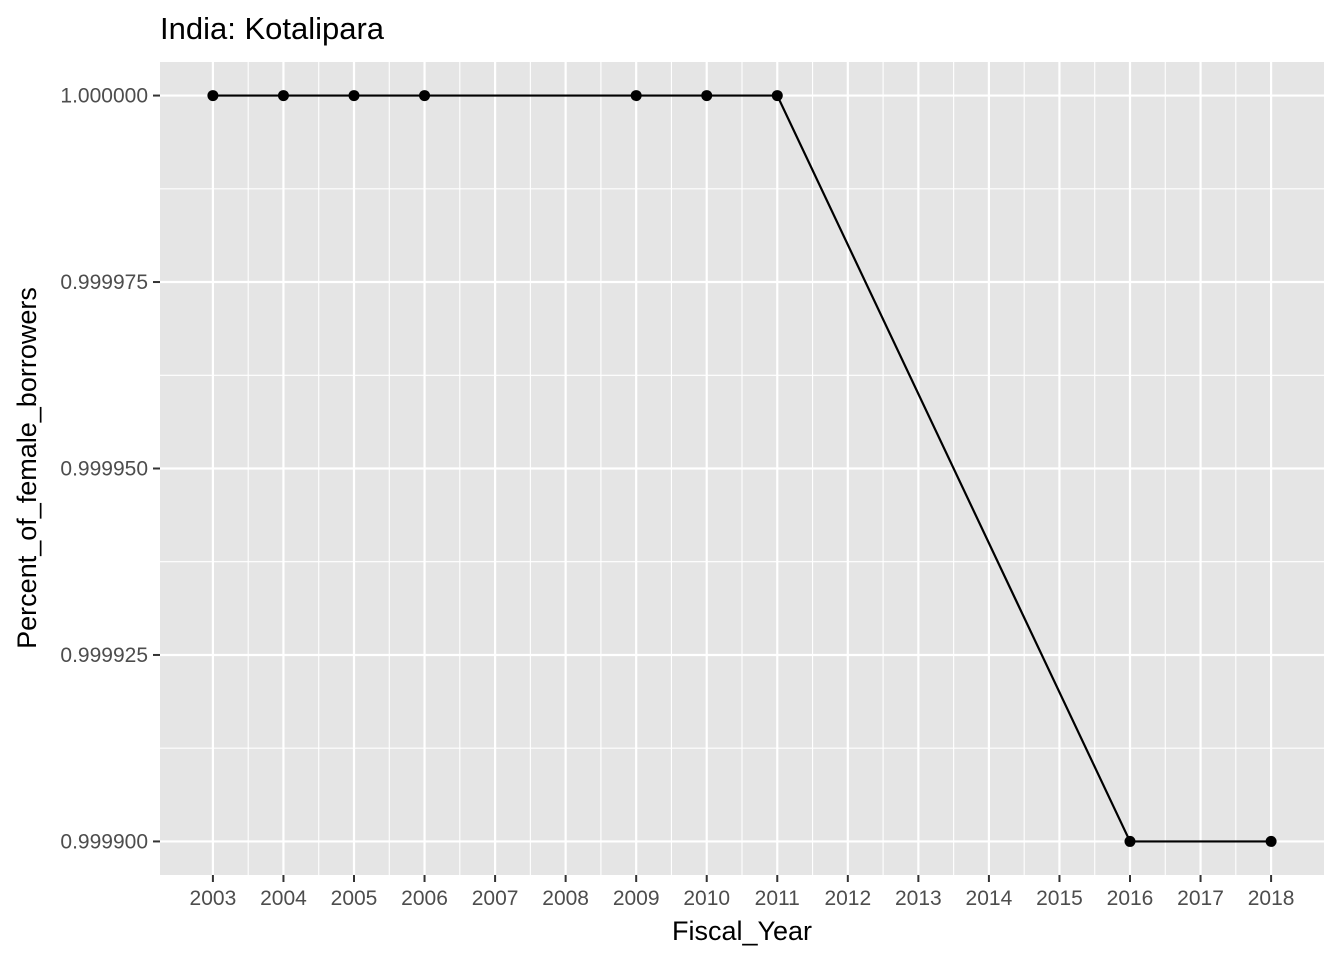 Image resolution: width=1344 pixels, height=960 pixels. I want to click on x-tick-label: 2017, so click(1200, 898).